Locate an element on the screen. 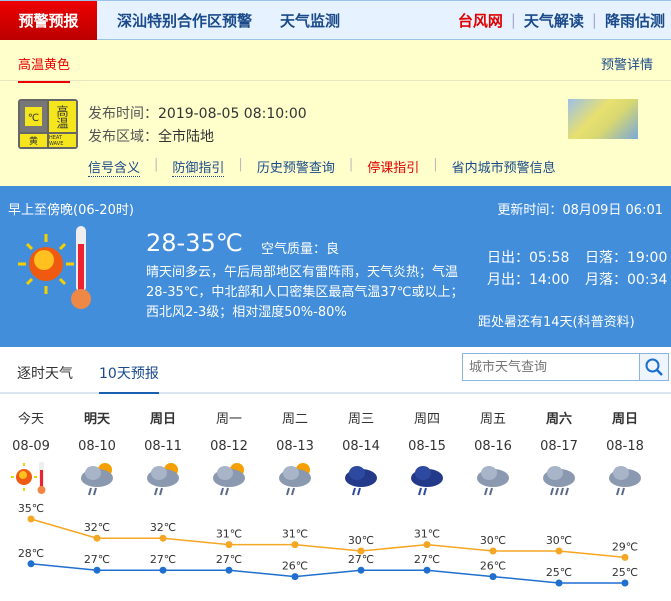  low-temp-label: 28℃ is located at coordinates (31, 553).